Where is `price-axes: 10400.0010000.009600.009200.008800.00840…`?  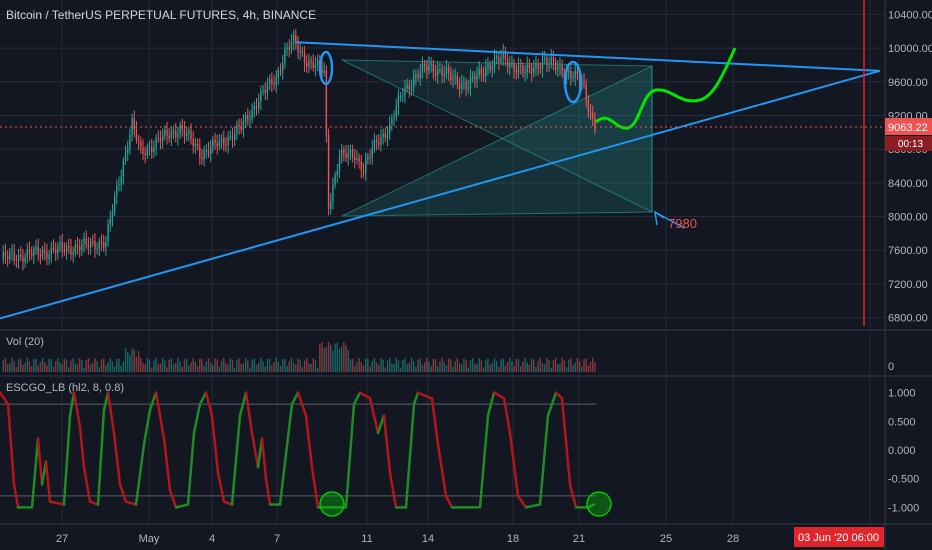 price-axes: 10400.0010000.009600.009200.008800.00840… is located at coordinates (908, 261).